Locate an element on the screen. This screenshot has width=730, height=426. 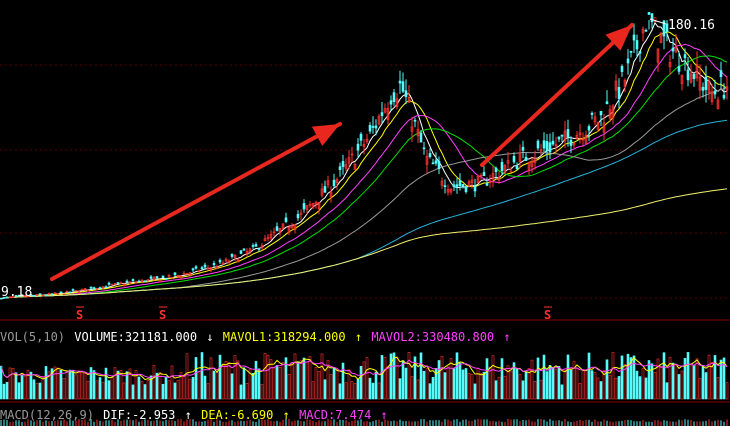
high-price-label: 180.16 is located at coordinates (691, 25).